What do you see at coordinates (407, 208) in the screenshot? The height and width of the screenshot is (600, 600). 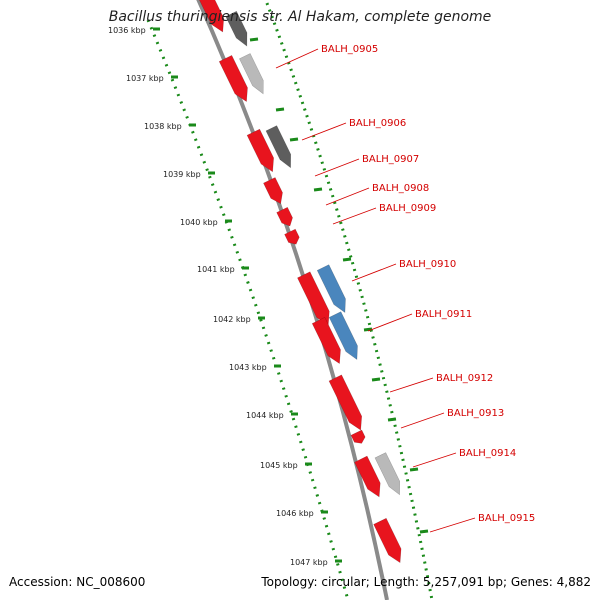 I see `gene-label: BALH_0909` at bounding box center [407, 208].